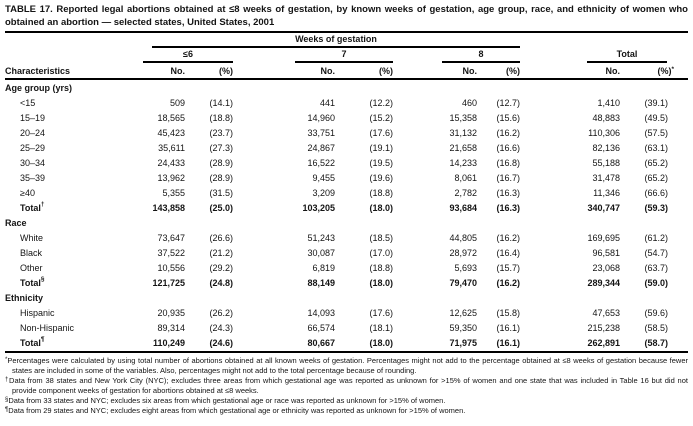 The width and height of the screenshot is (693, 426). What do you see at coordinates (74, 148) in the screenshot?
I see `row-label: 25–29` at bounding box center [74, 148].